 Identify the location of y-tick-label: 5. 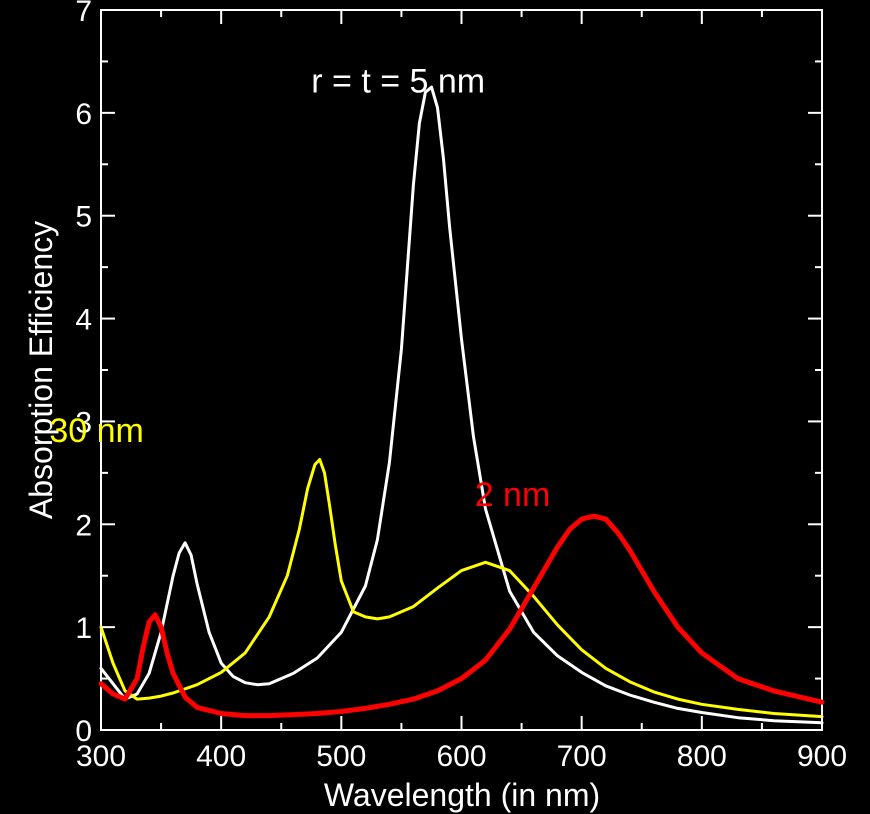
(83, 217).